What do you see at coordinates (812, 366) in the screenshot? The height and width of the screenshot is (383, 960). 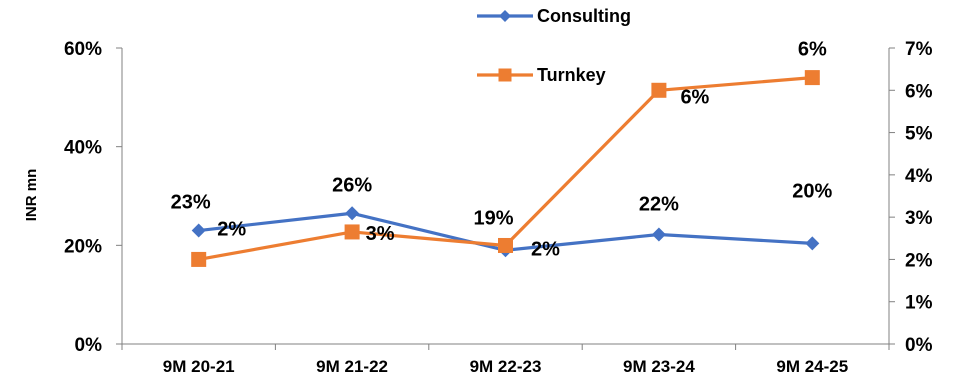 I see `x-tick-label: 9M 24-25` at bounding box center [812, 366].